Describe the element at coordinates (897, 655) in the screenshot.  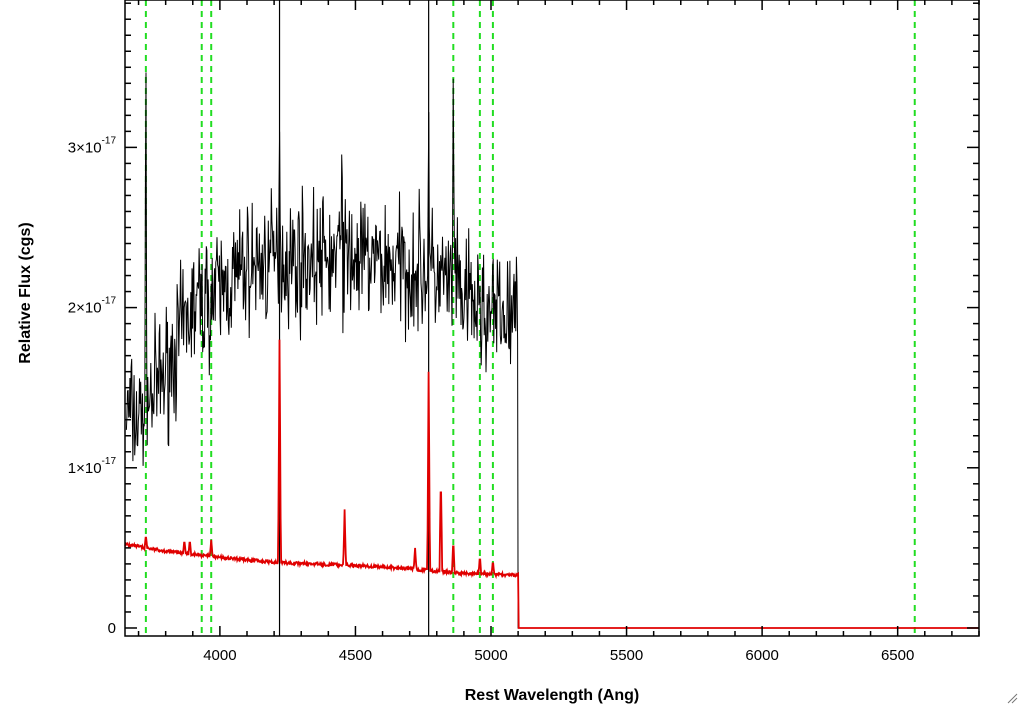
I see `x-tick-label: 6500` at that location.